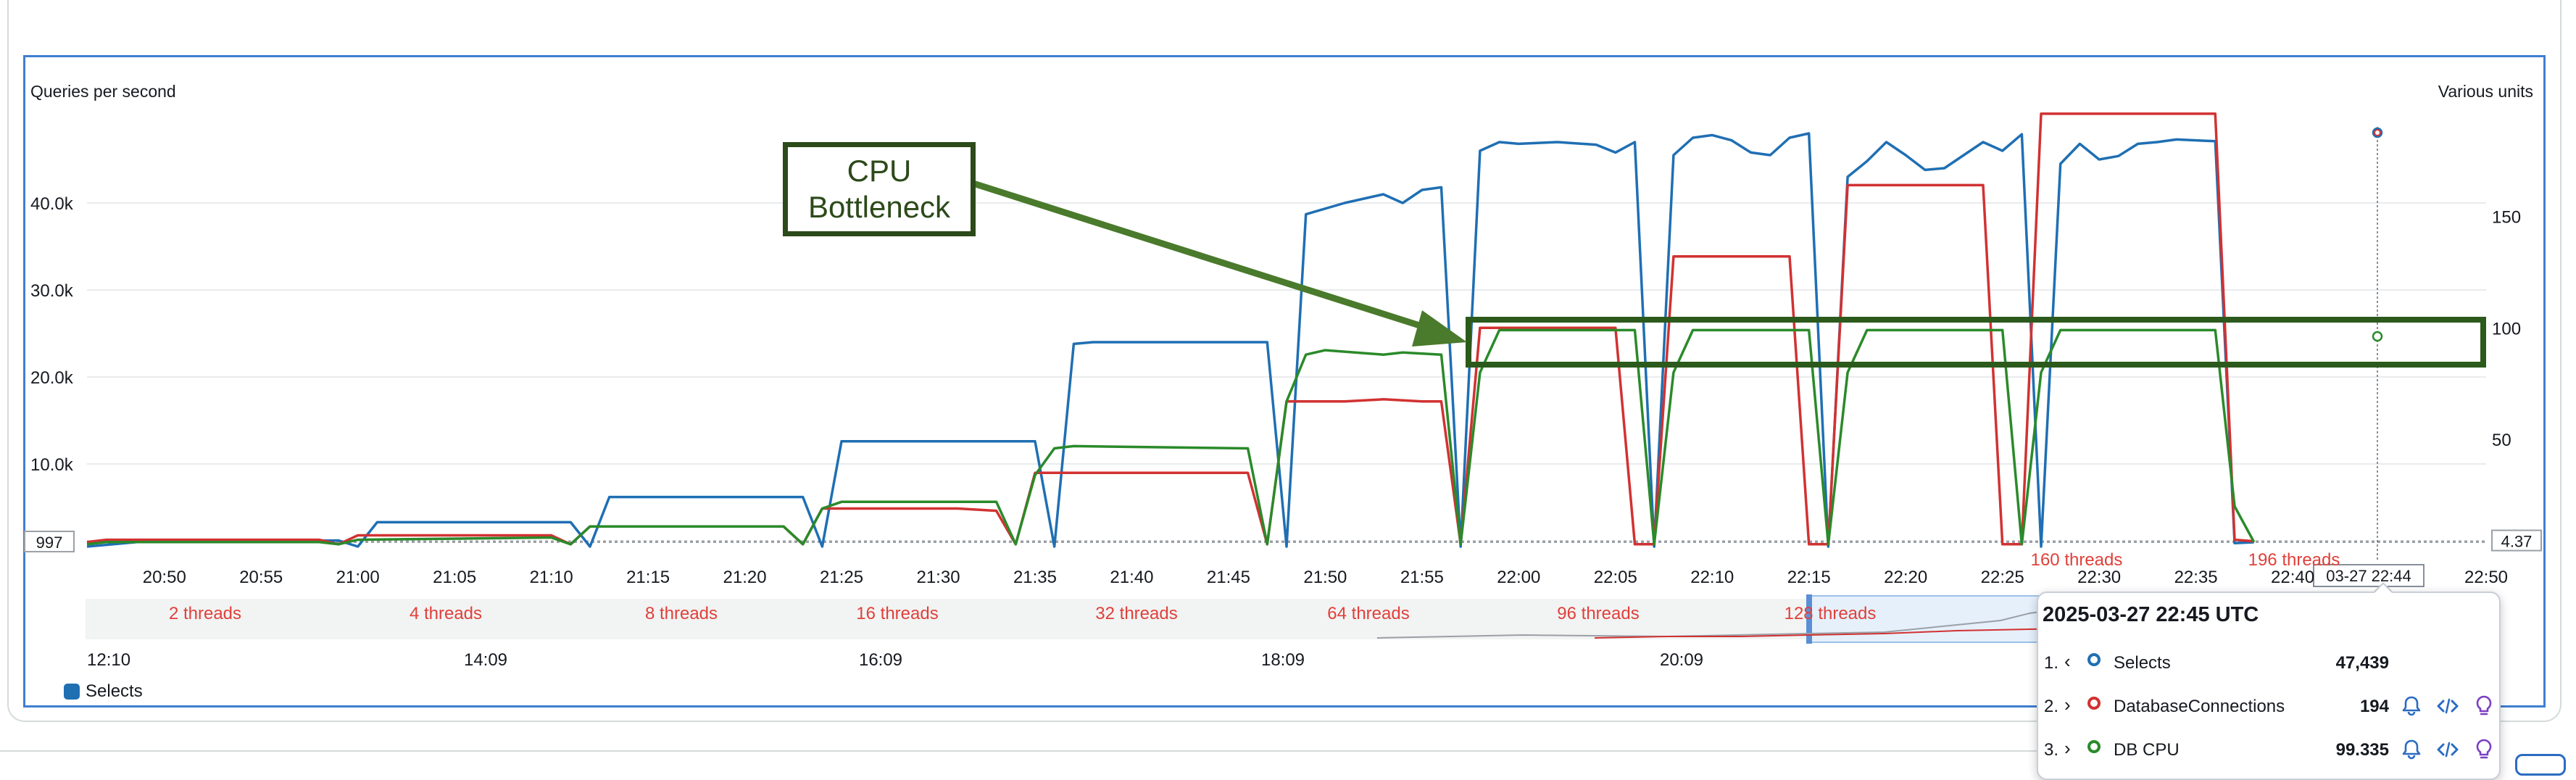 The height and width of the screenshot is (780, 2576). What do you see at coordinates (2067, 661) in the screenshot?
I see `chevron-icon: ‹` at bounding box center [2067, 661].